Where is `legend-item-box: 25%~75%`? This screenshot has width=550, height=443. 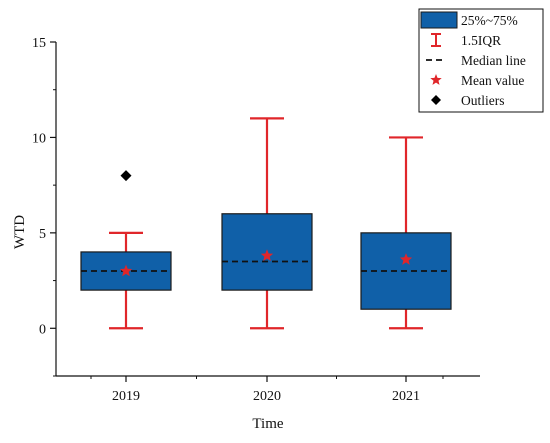 legend-item-box: 25%~75% is located at coordinates (469, 20).